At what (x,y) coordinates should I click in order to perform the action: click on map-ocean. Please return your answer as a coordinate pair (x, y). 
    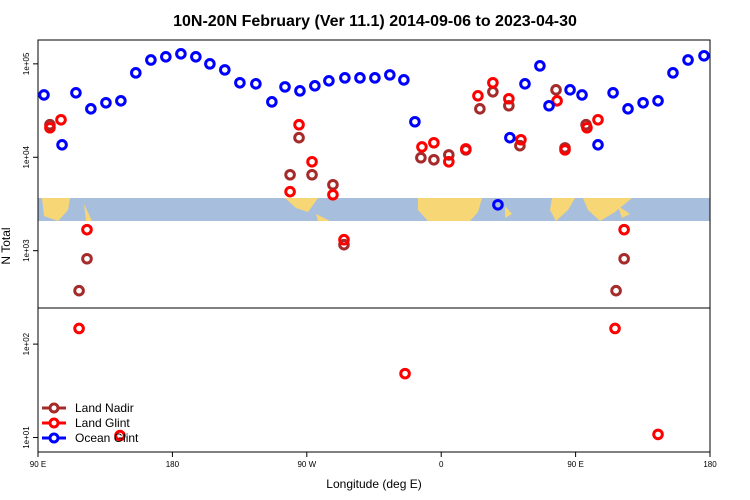
    Looking at the image, I should click on (374, 209).